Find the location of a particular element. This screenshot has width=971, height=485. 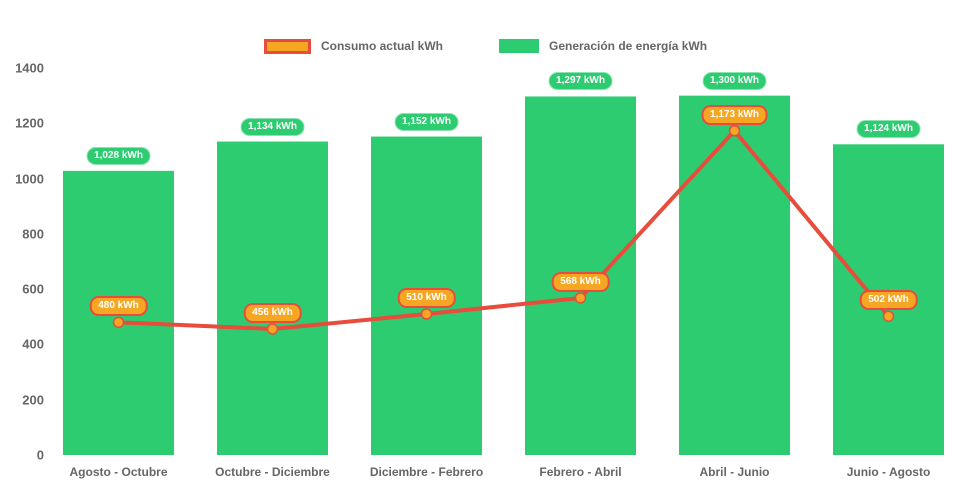

consumption-value-pill-0: 480 kWh is located at coordinates (118, 306).